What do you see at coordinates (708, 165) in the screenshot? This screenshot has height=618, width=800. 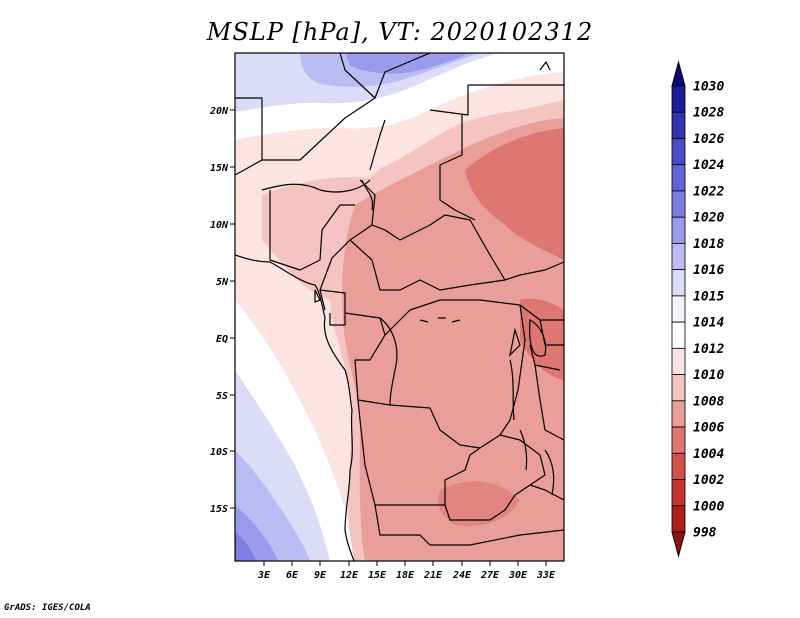 I see `colorbar-label: 1024` at bounding box center [708, 165].